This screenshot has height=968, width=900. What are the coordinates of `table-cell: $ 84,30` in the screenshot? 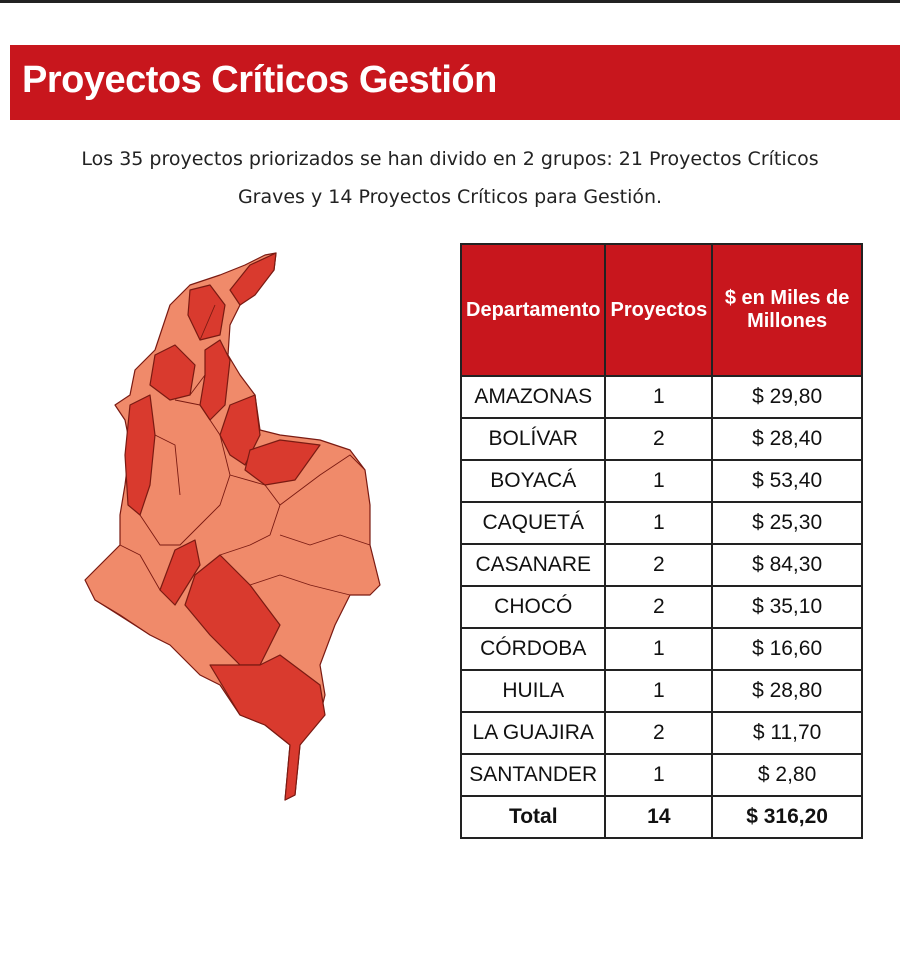 It's located at (787, 565).